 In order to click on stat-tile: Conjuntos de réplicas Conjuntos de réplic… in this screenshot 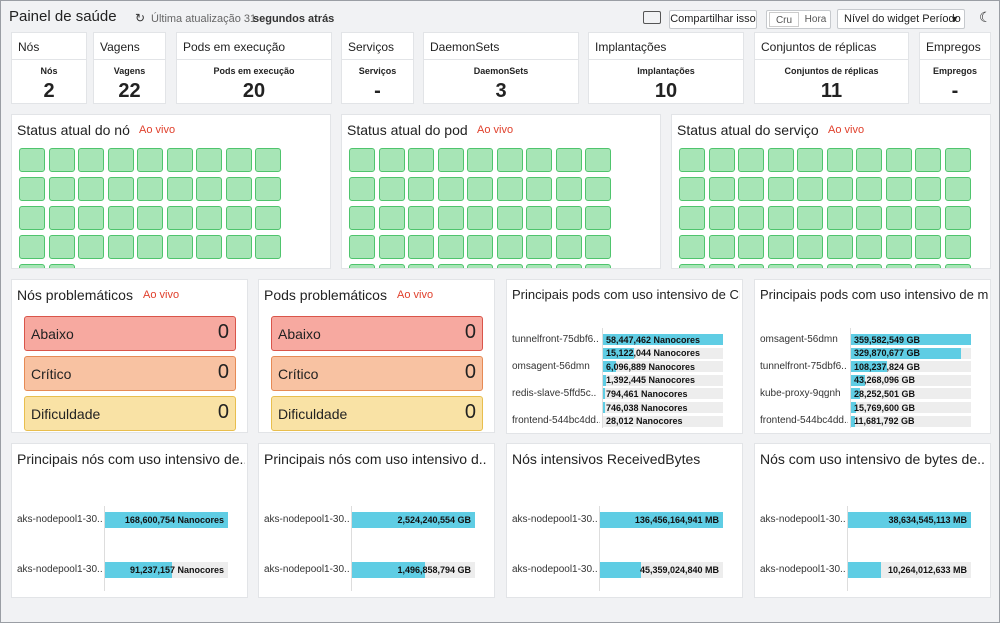, I will do `click(831, 68)`.